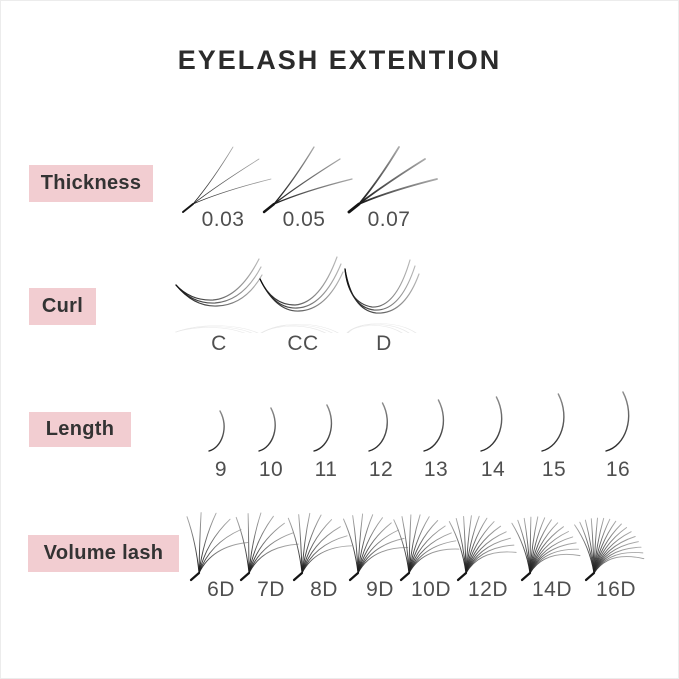 The image size is (679, 679). Describe the element at coordinates (303, 343) in the screenshot. I see `curl-value: CC` at that location.